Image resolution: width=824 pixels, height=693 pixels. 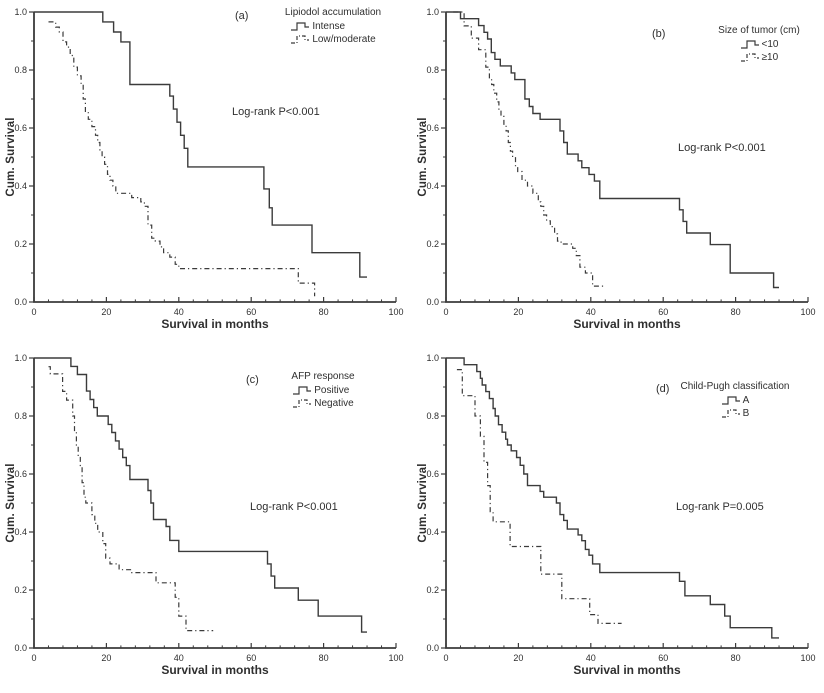 I want to click on legend: Child-Pugh classification A B, so click(x=735, y=403).